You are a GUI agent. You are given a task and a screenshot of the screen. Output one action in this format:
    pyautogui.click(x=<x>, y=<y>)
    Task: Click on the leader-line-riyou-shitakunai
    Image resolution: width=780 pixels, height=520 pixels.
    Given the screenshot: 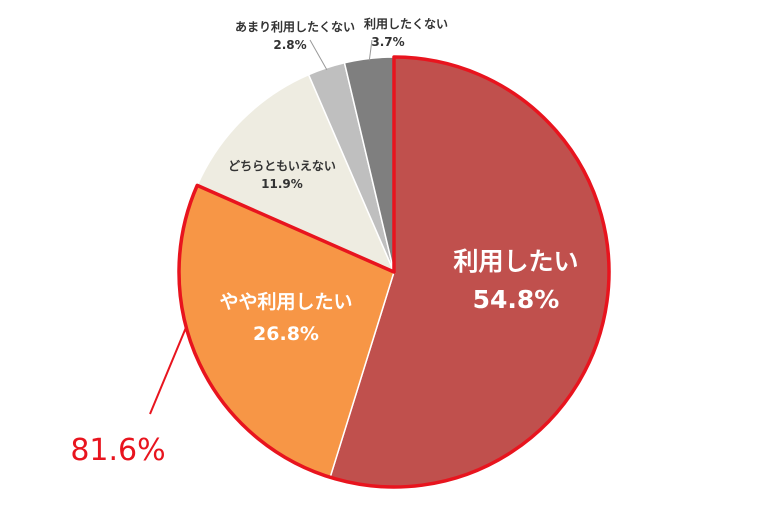 What is the action you would take?
    pyautogui.click(x=370, y=50)
    